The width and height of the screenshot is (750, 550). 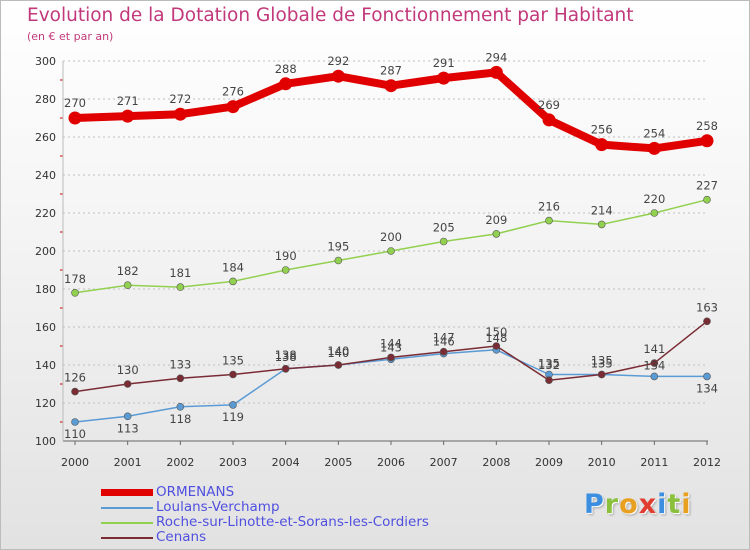 I want to click on x-tick-label: 2008, so click(x=496, y=462).